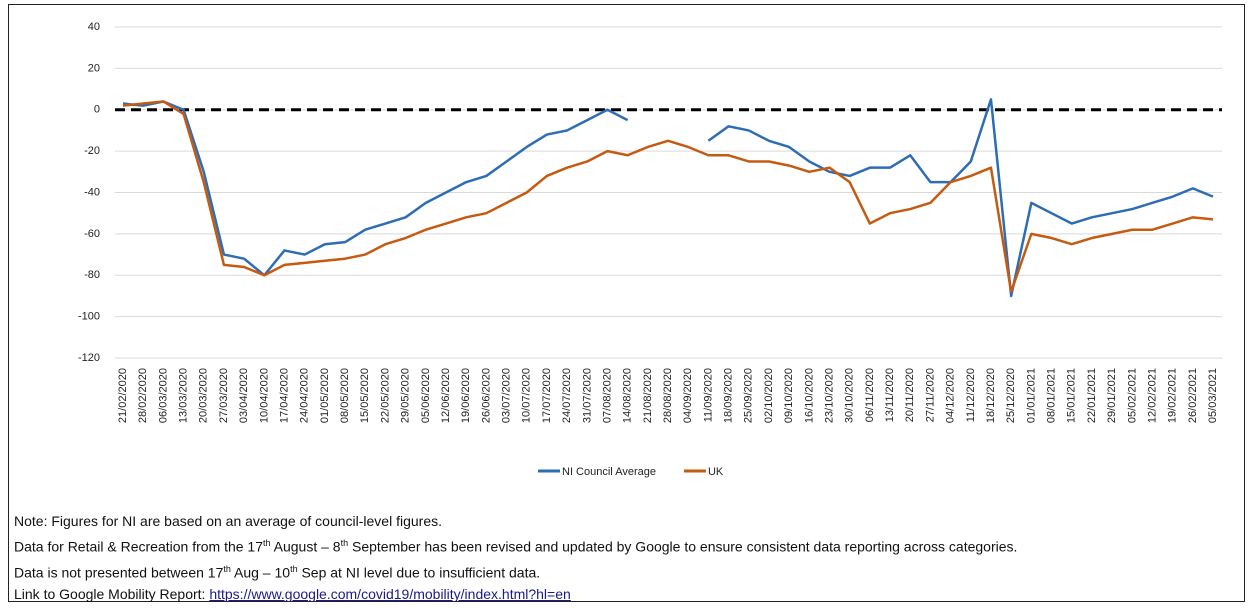  Describe the element at coordinates (890, 395) in the screenshot. I see `x-tick-label: 13/11/2020` at that location.